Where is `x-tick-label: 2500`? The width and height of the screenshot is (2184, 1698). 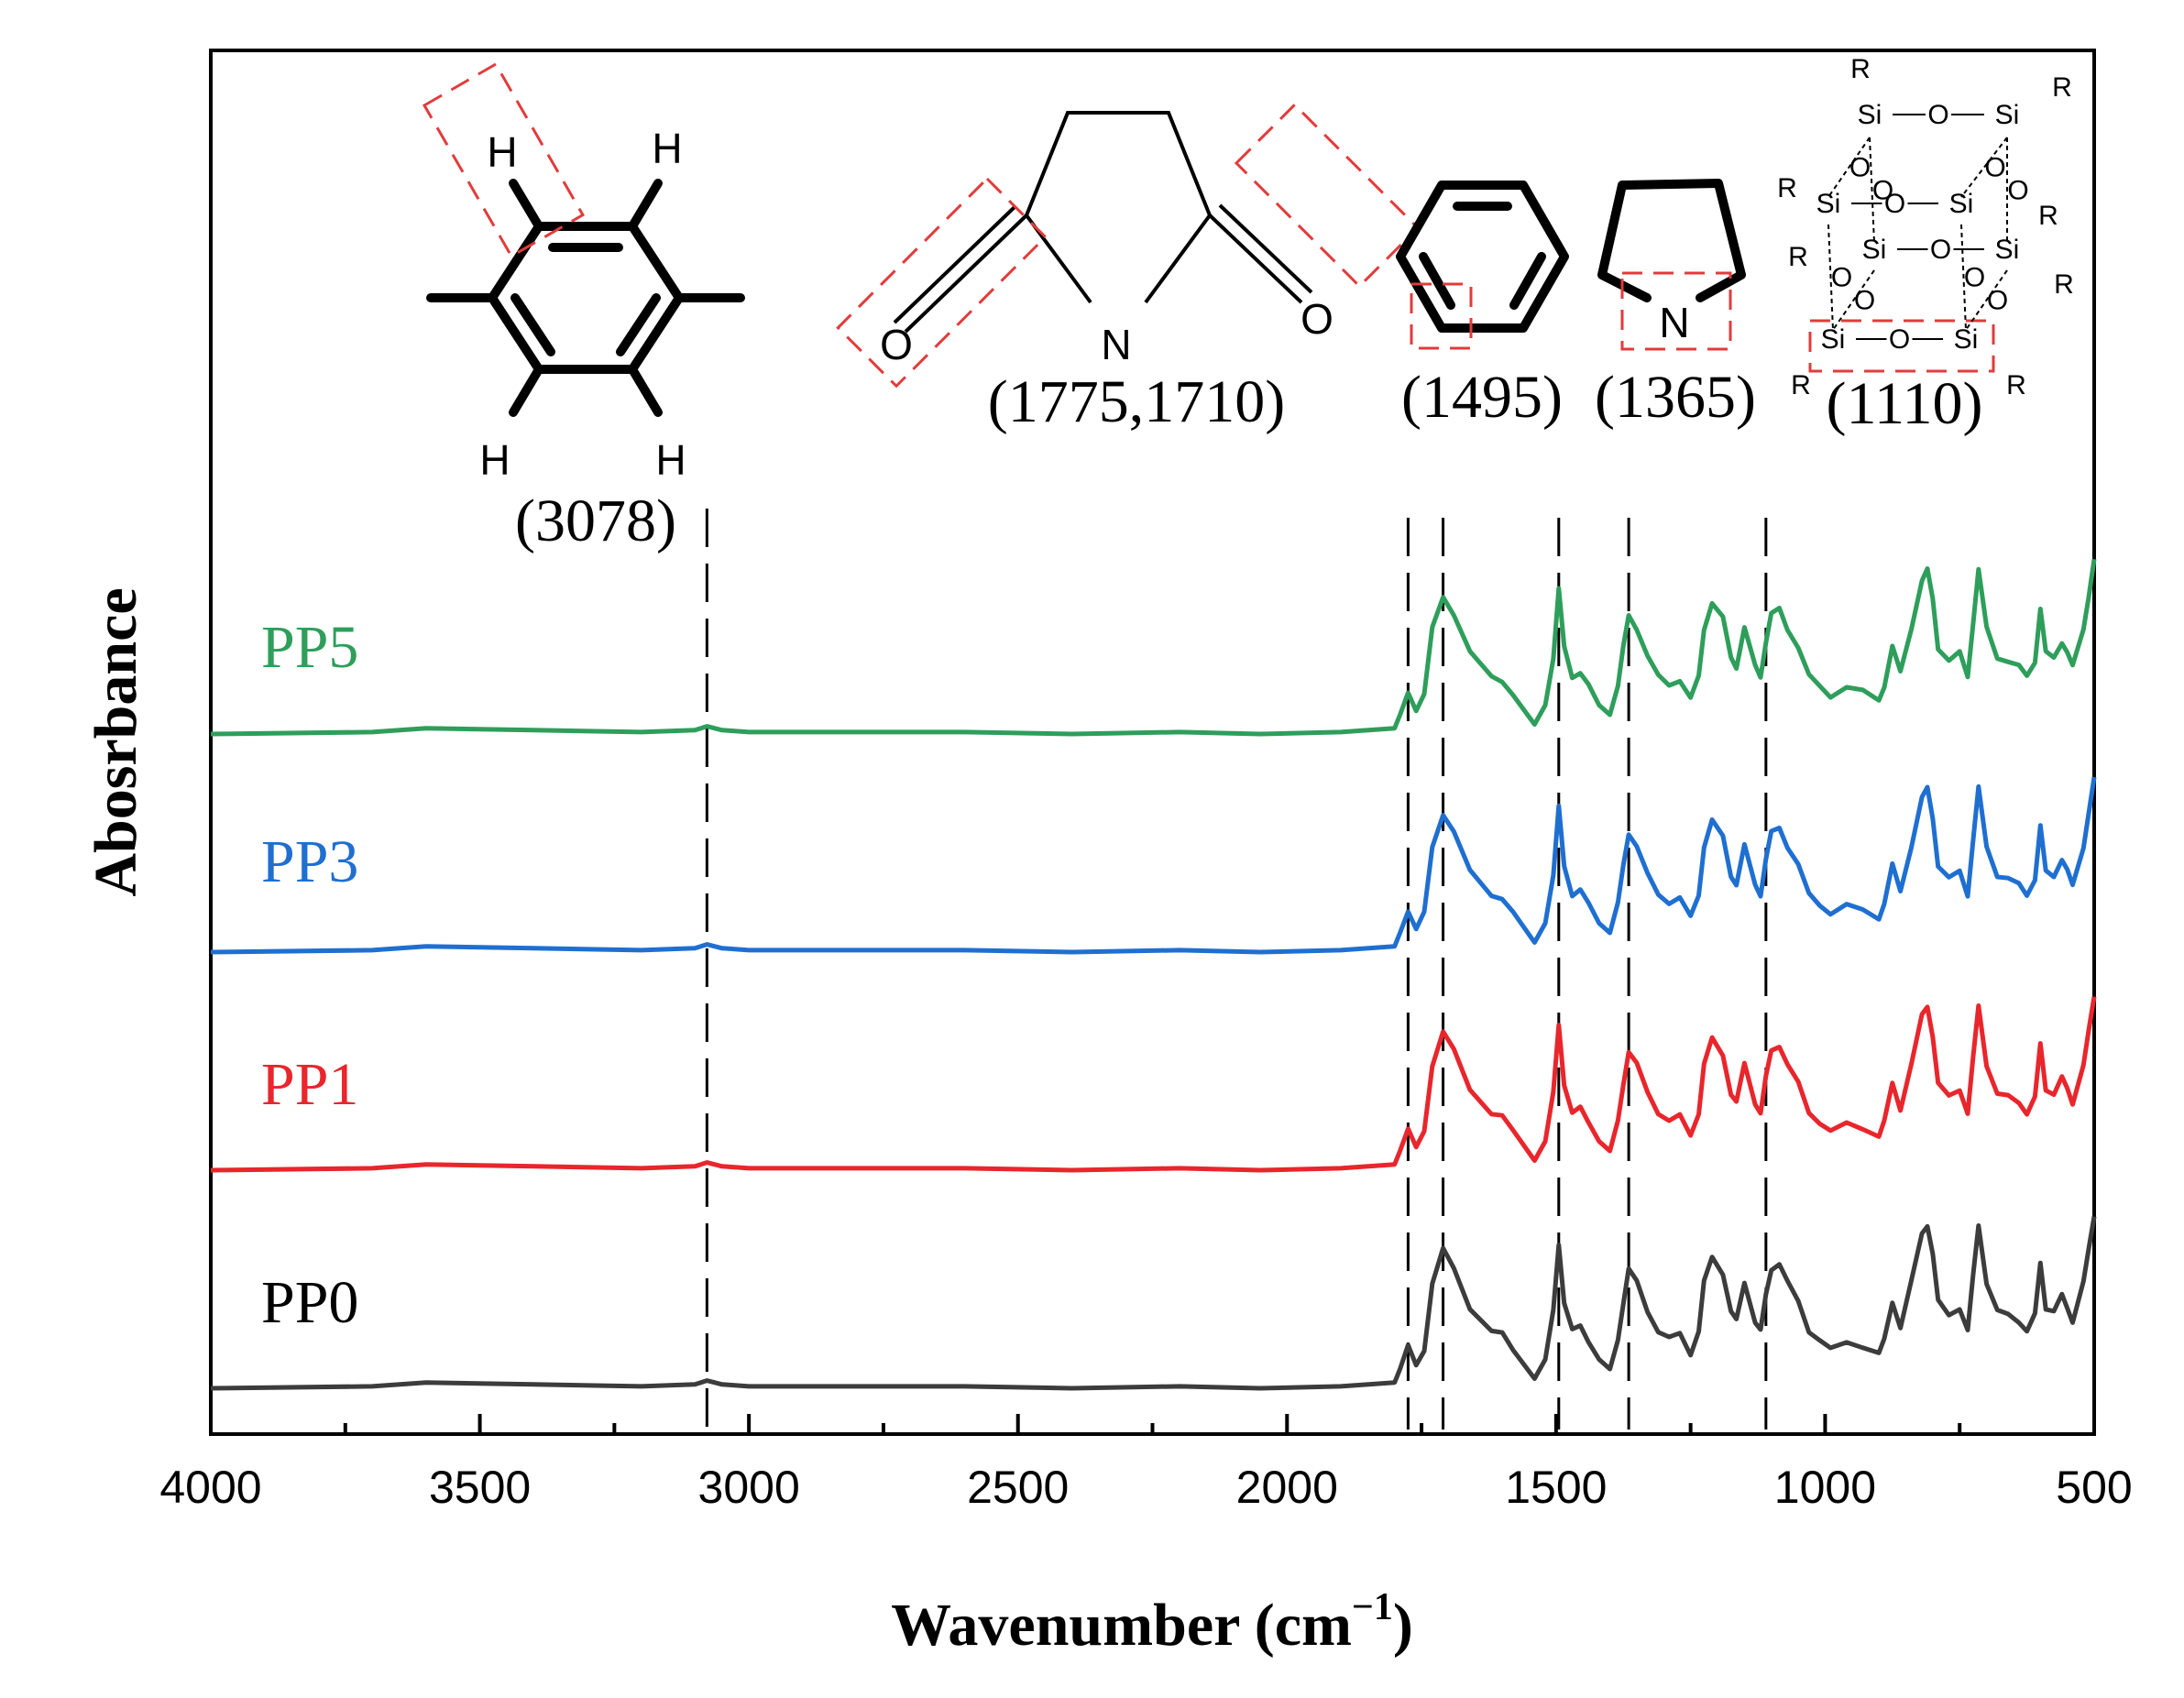
x-tick-label: 2500 is located at coordinates (1018, 1487).